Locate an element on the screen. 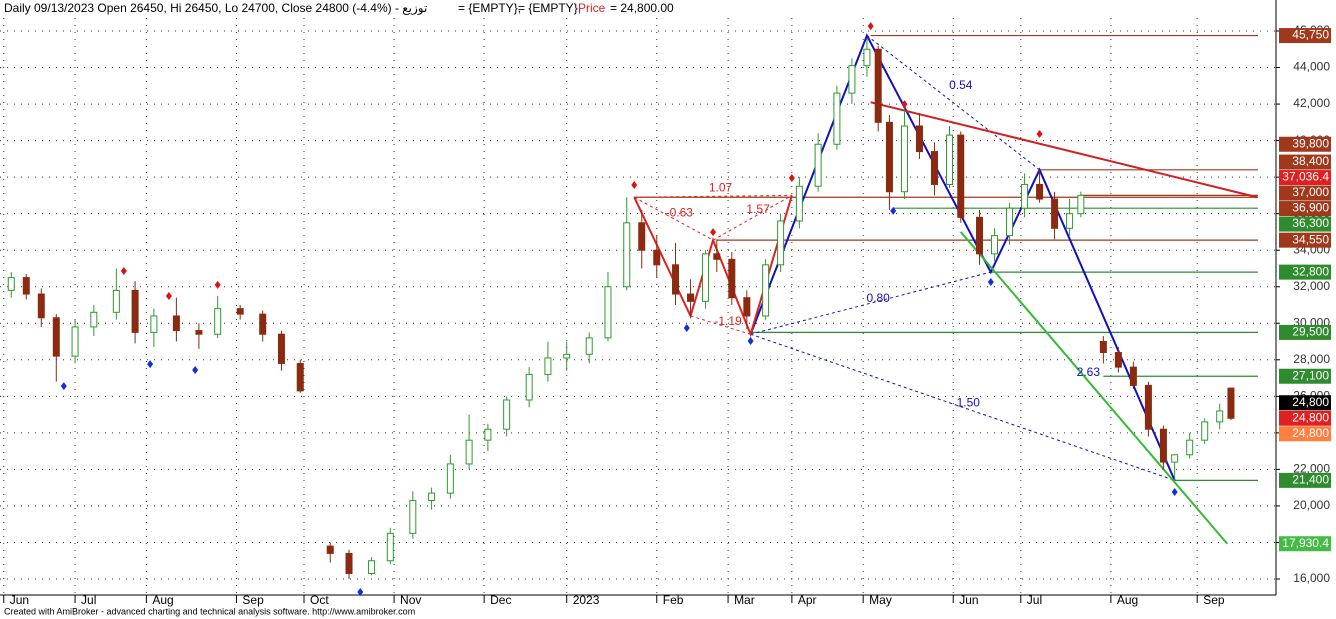  ratio-label: 2.63 is located at coordinates (1089, 372).